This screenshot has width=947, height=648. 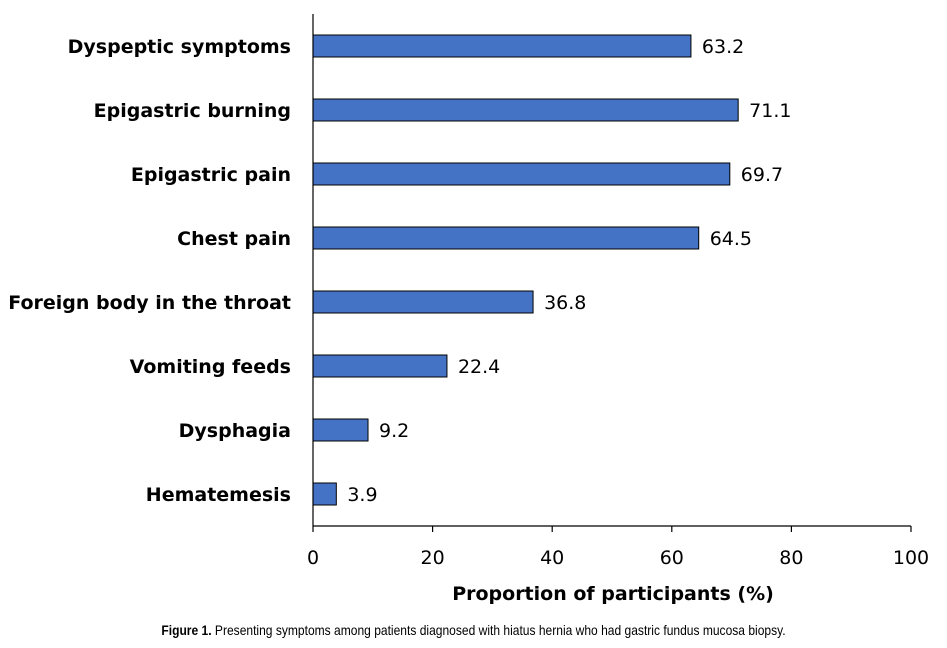 I want to click on bar-foreign-body-in-the-throat, so click(x=423, y=302).